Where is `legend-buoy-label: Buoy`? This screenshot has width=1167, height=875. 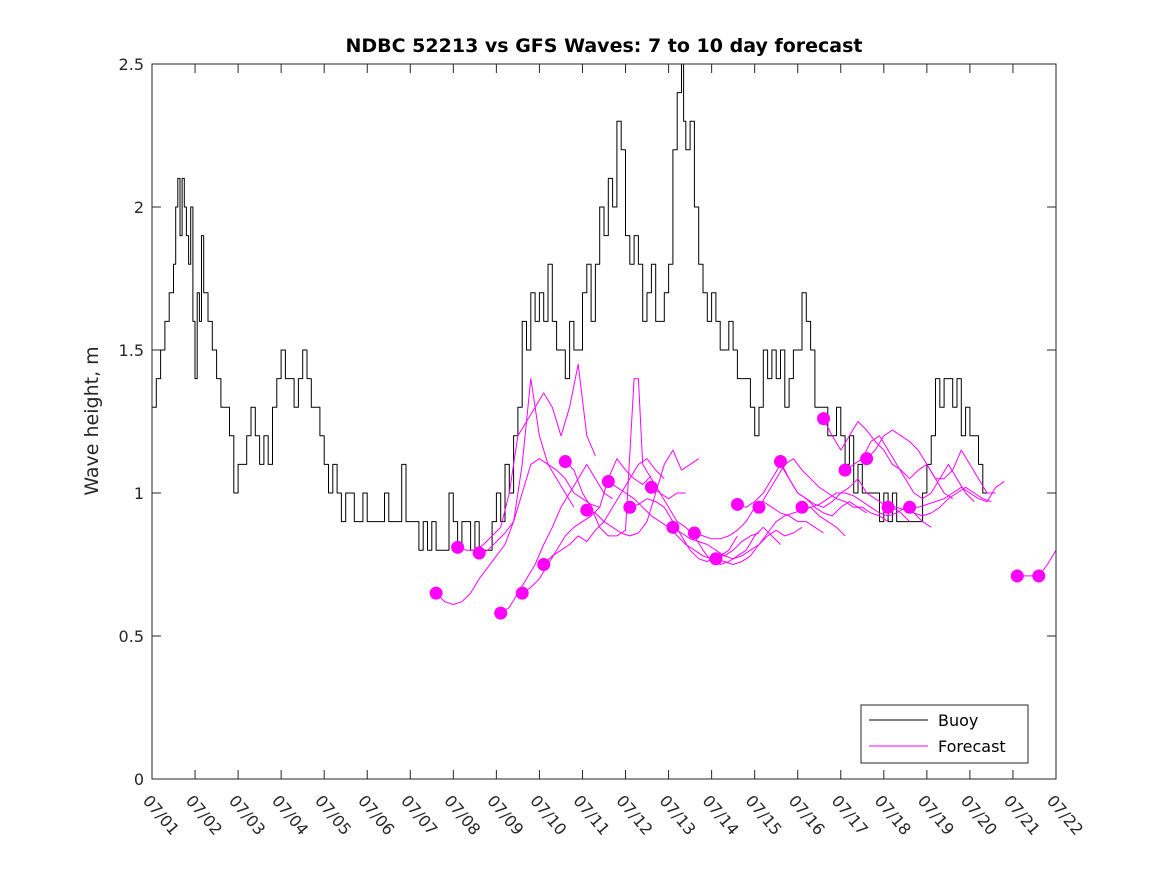 legend-buoy-label: Buoy is located at coordinates (958, 720).